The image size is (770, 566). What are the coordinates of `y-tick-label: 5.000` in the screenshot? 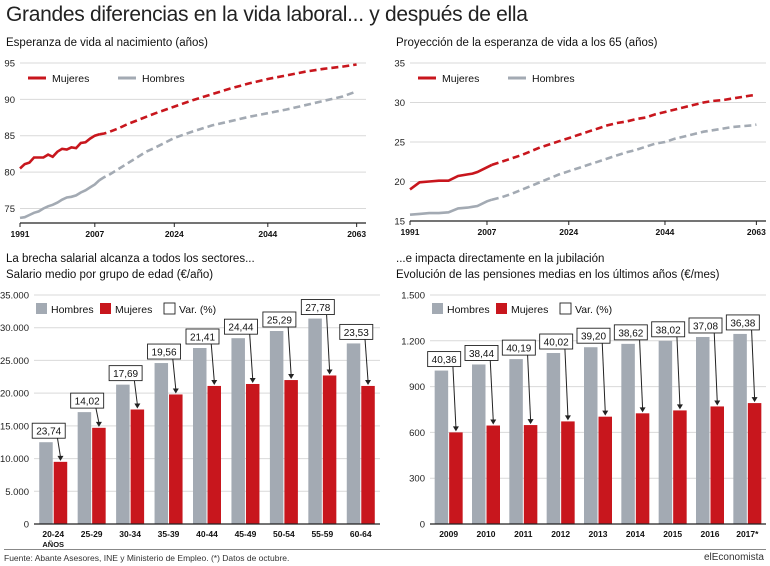 It's located at (17, 492).